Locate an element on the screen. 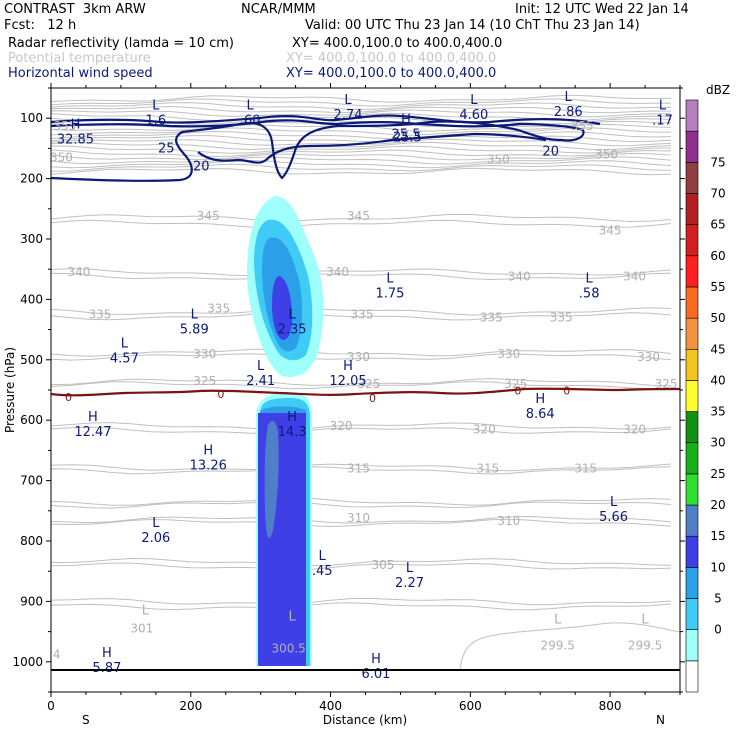 The height and width of the screenshot is (740, 740). extremum-value: 12.05 is located at coordinates (347, 381).